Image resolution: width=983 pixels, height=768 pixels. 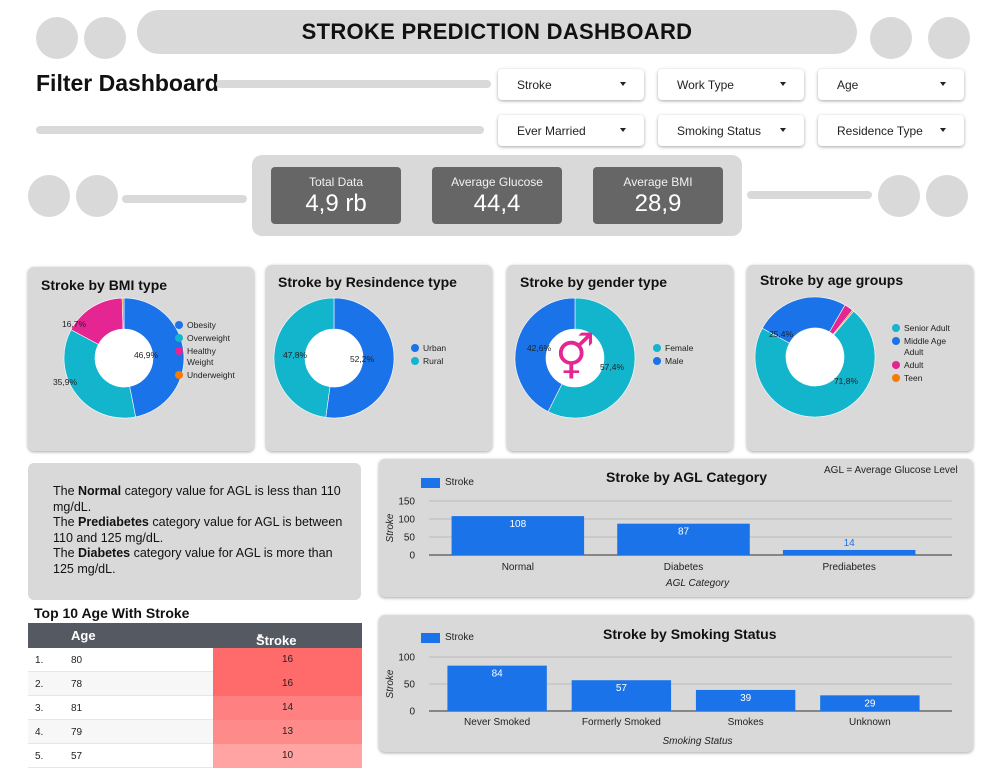 I want to click on chart-note: AGL = Average Glucose Level, so click(x=891, y=470).